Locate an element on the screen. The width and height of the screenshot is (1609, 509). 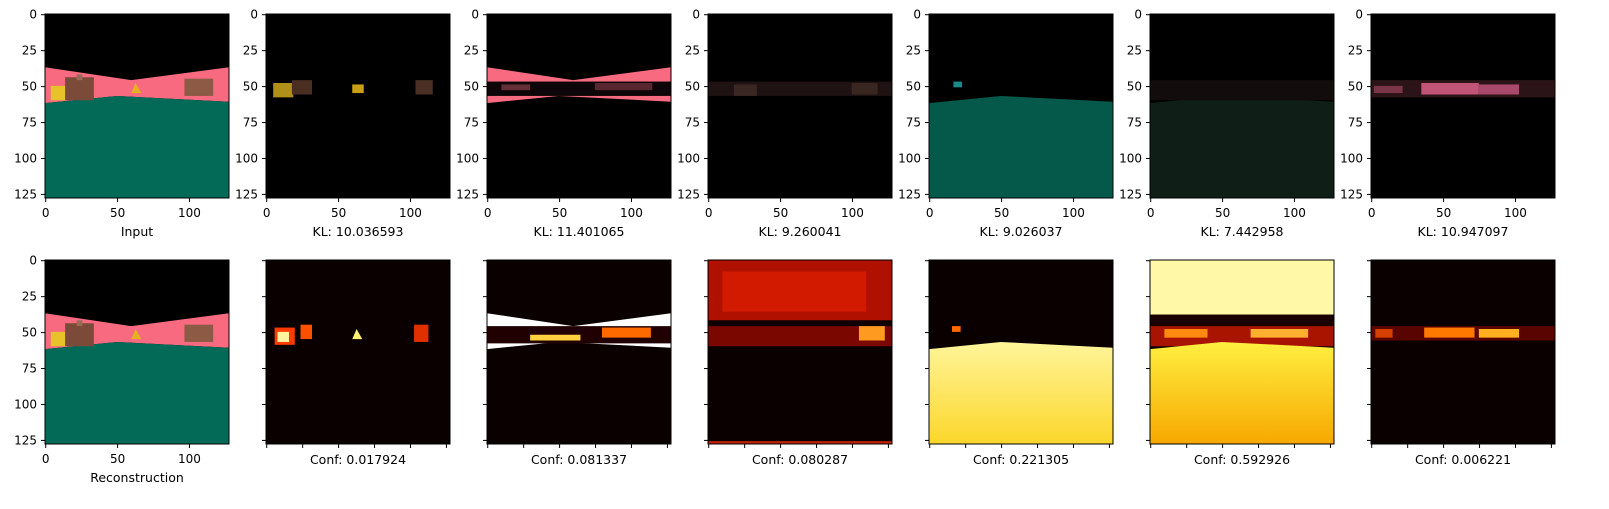
panel-r0-c6: 0 25 50 75 100 125 0 50 100 KL: 10.947097 is located at coordinates (1448, 123).